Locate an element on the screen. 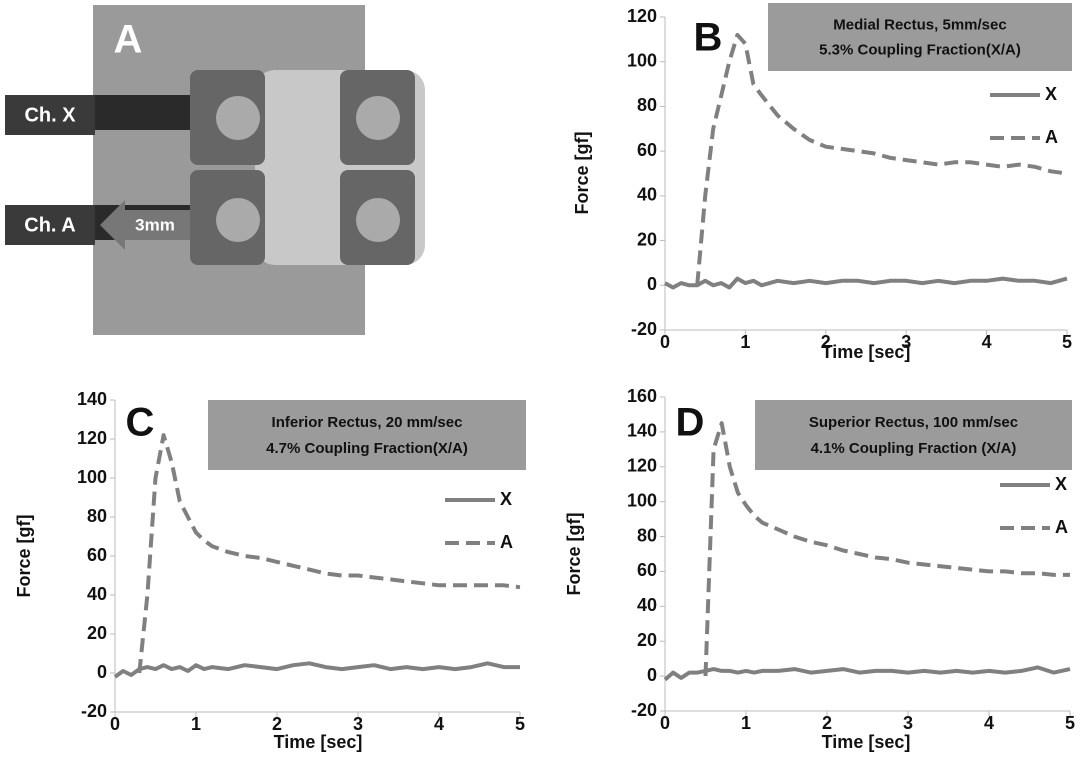 The width and height of the screenshot is (1082, 757). panel-label: C is located at coordinates (140, 423).